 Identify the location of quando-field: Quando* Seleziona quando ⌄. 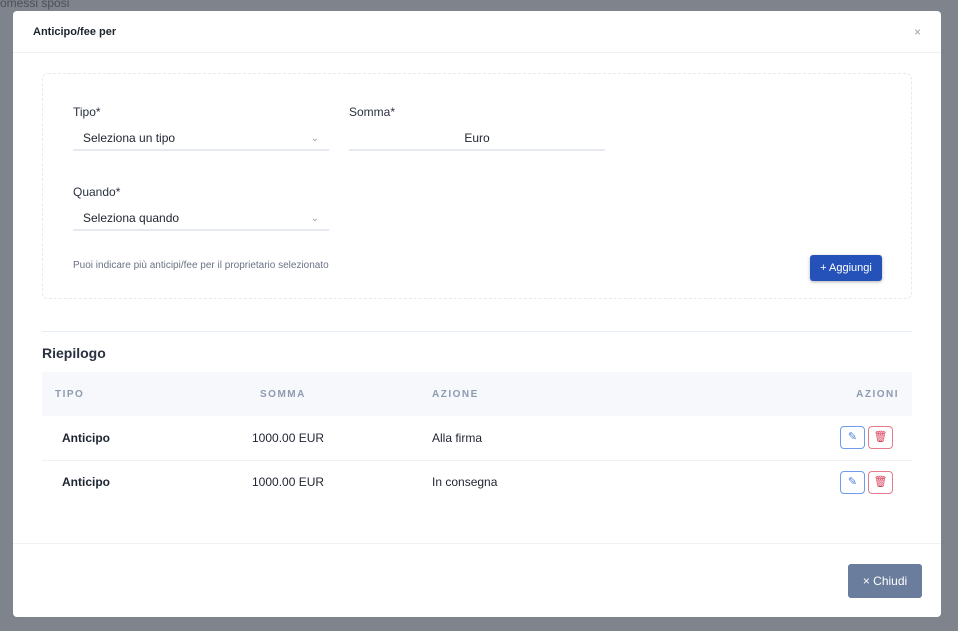
(201, 208).